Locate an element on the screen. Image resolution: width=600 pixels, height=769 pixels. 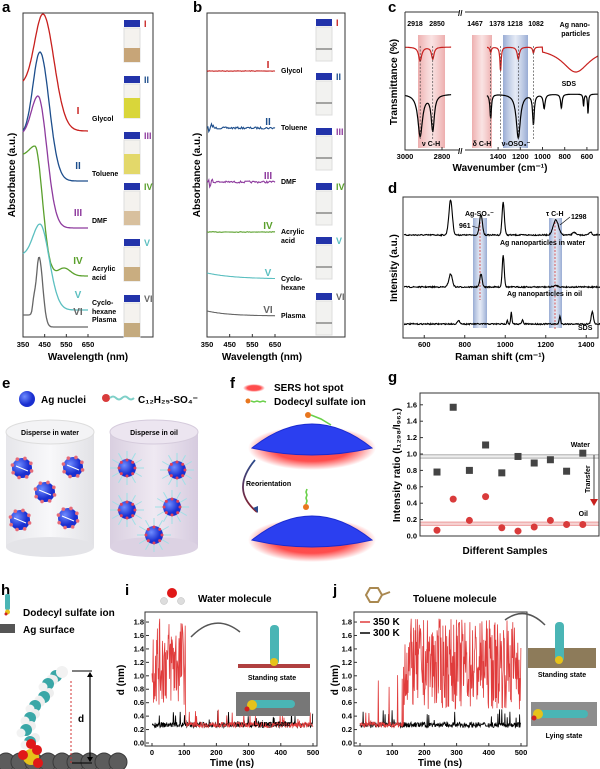
vial-cap-b is located at coordinates (324, 22).